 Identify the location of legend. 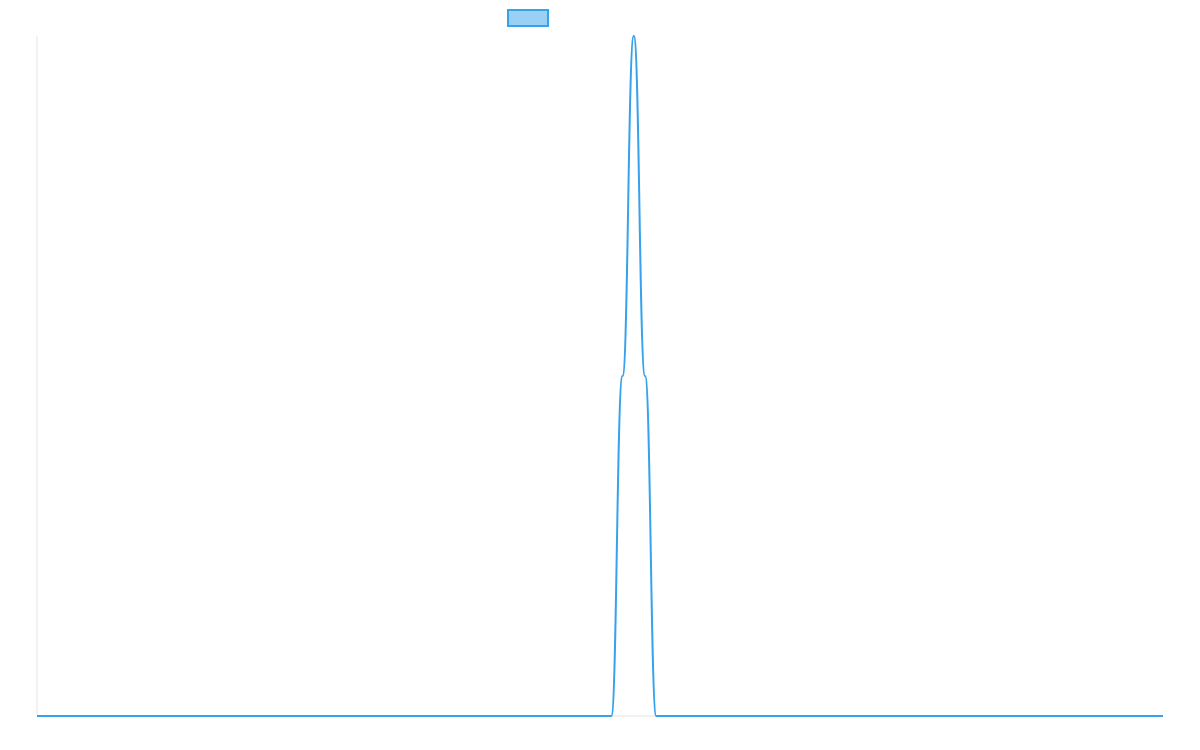
(528, 18).